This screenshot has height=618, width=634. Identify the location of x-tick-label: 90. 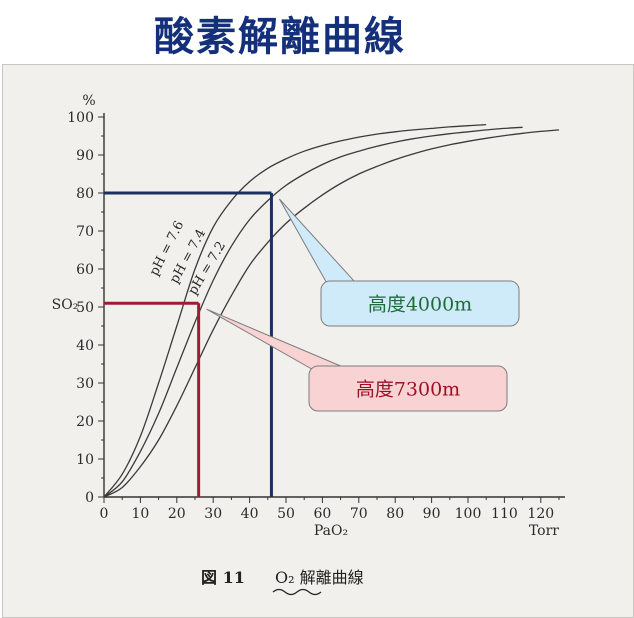
(432, 514).